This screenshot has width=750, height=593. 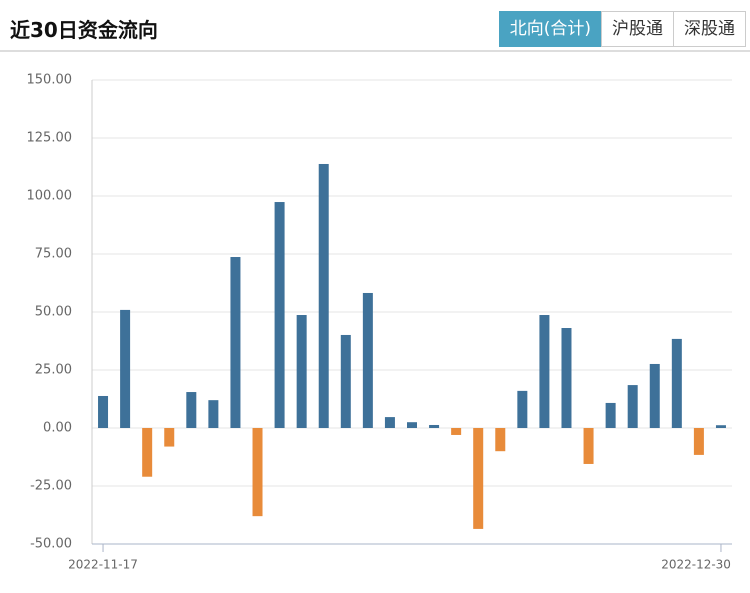 I want to click on x-tick-label: 2022-12-30, so click(x=696, y=565).